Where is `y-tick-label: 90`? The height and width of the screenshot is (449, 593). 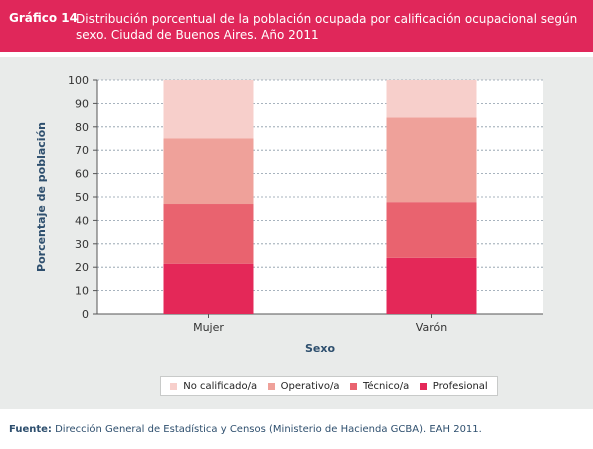
y-tick-label: 90 is located at coordinates (82, 103).